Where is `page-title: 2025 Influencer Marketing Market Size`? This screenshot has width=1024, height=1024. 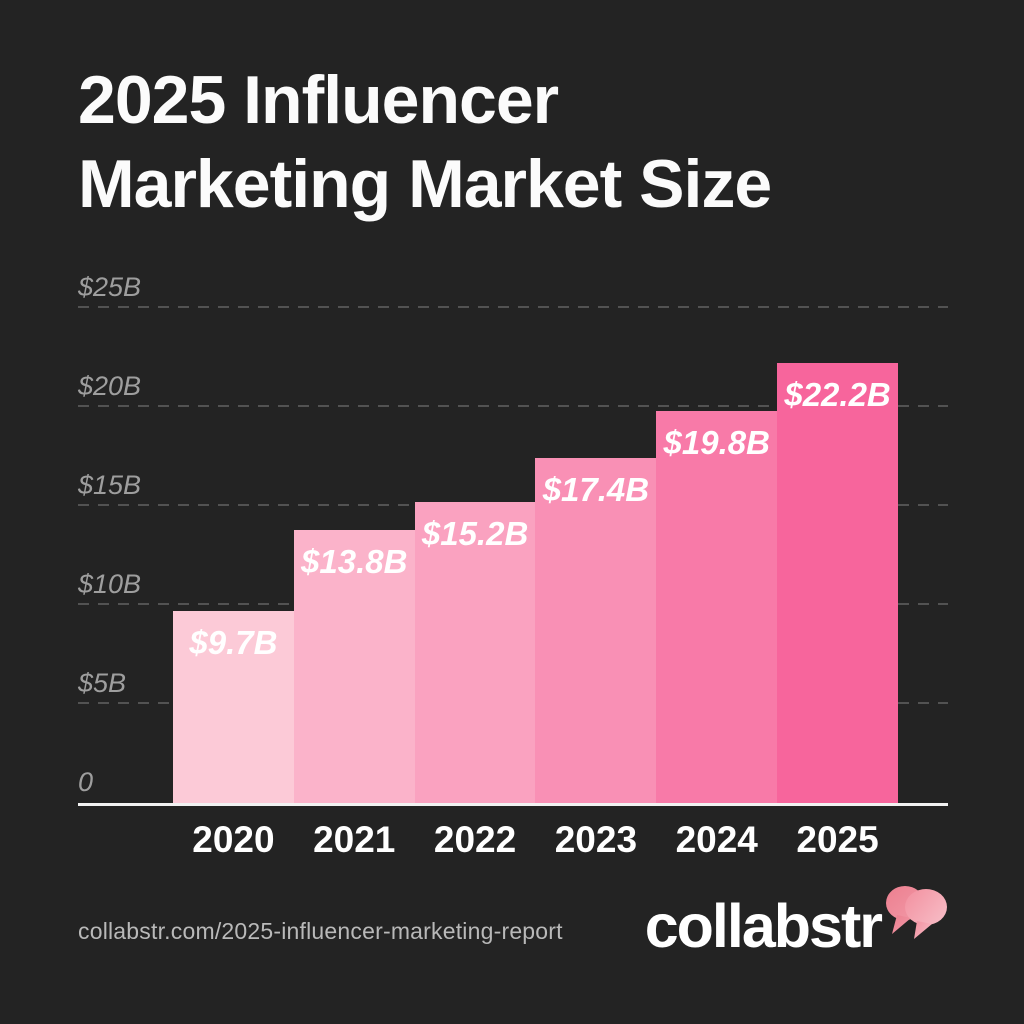
page-title: 2025 Influencer Marketing Market Size is located at coordinates (425, 142).